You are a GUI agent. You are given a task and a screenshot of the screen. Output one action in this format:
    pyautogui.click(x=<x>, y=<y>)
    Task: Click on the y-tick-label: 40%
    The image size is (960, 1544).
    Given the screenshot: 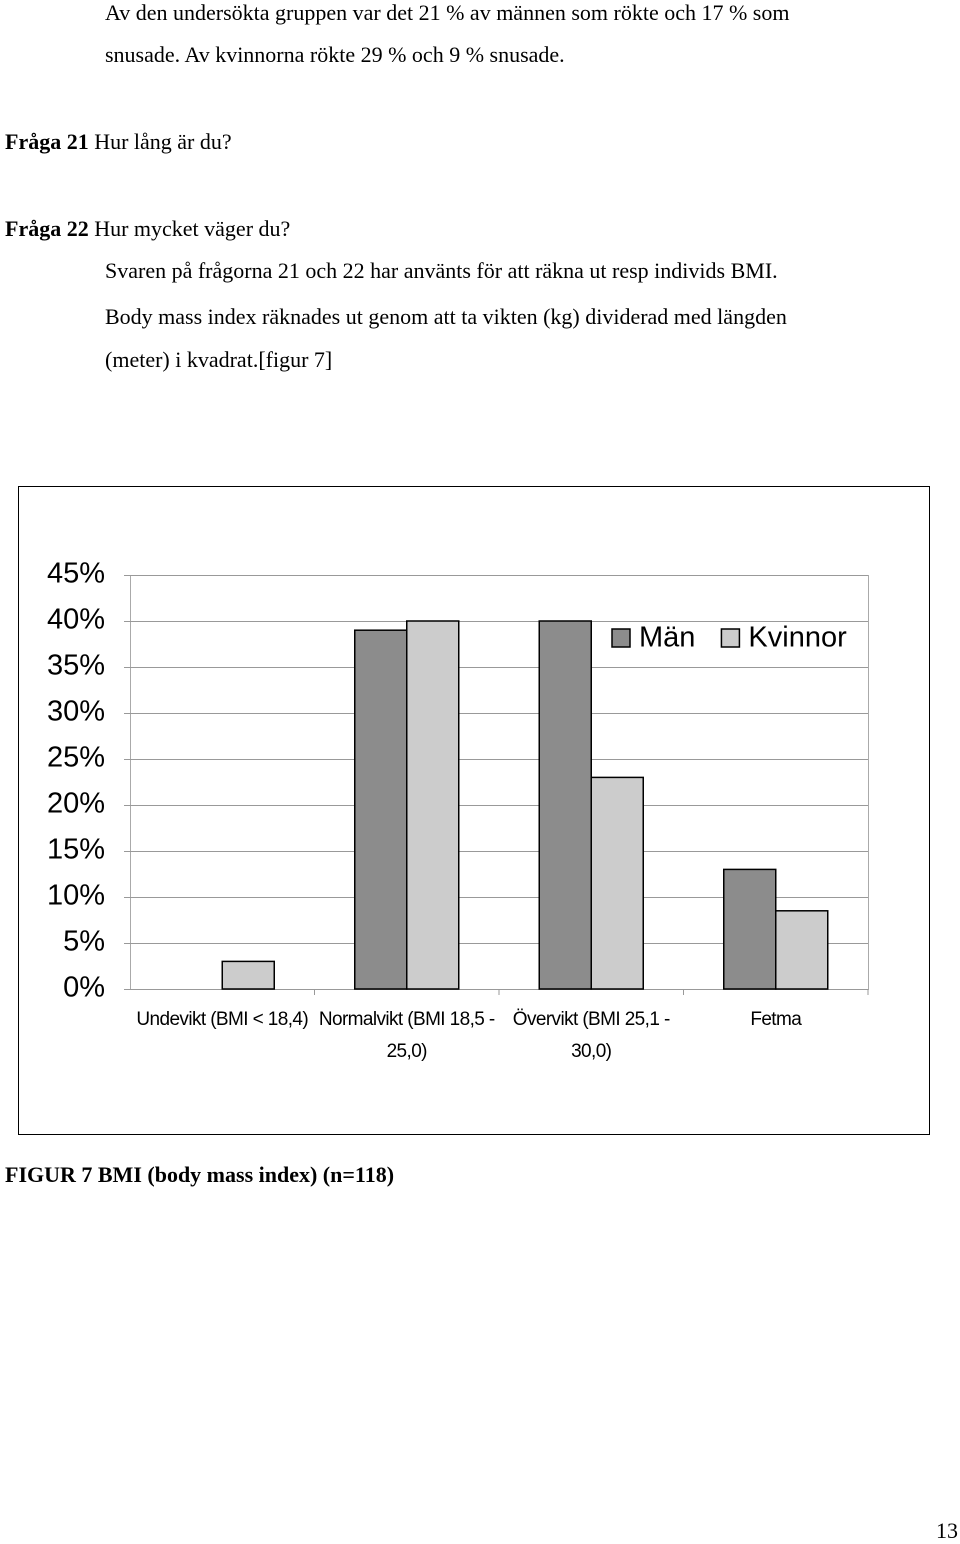 What is the action you would take?
    pyautogui.click(x=76, y=620)
    